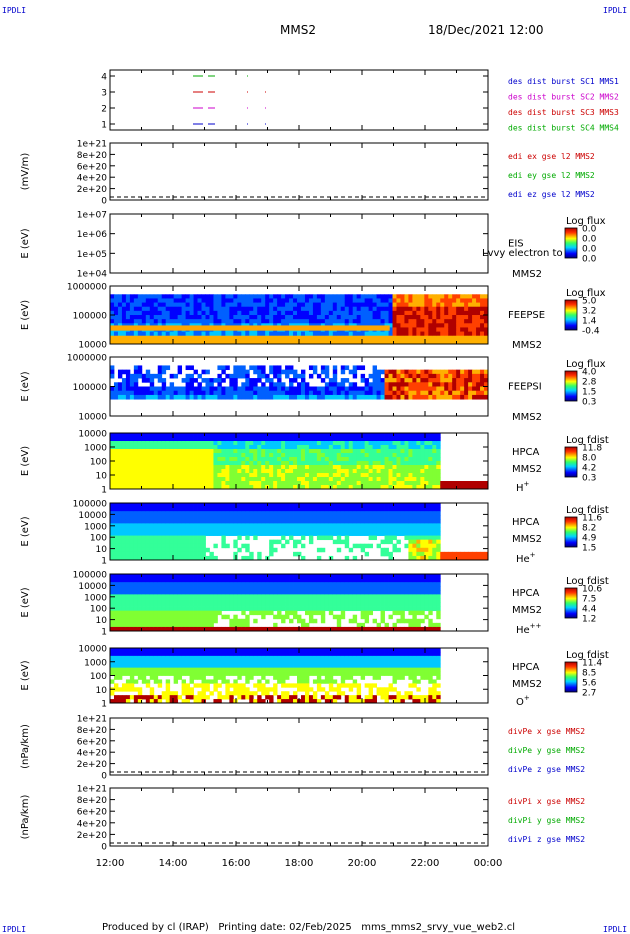 This screenshot has width=630, height=934. Describe the element at coordinates (104, 491) in the screenshot. I see `y-tick-label: 1` at that location.